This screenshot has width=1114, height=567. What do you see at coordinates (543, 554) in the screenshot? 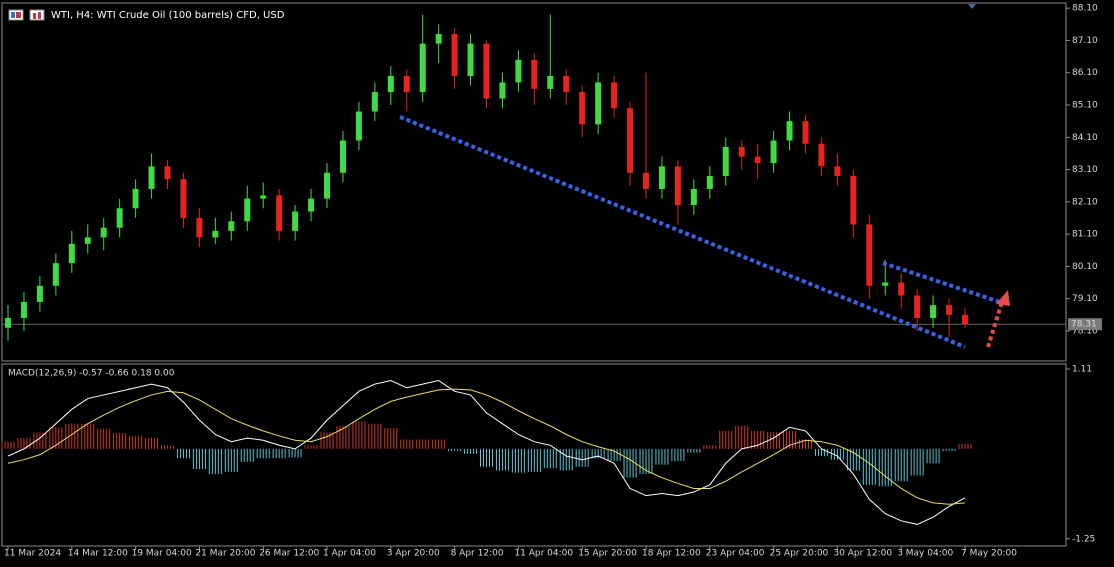
I see `x-tick-label: 11 Apr 04:00` at bounding box center [543, 554].